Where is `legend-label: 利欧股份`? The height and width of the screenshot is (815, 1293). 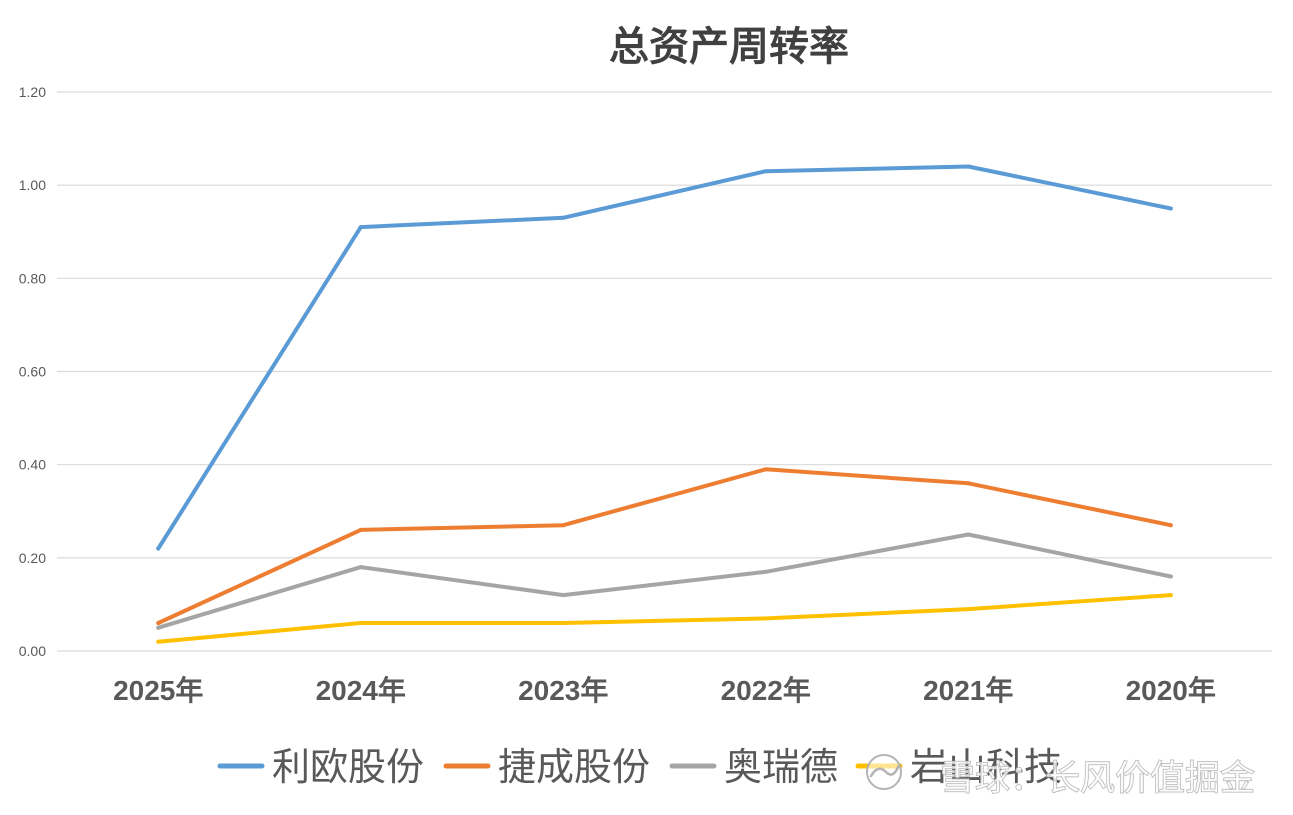 legend-label: 利欧股份 is located at coordinates (348, 767).